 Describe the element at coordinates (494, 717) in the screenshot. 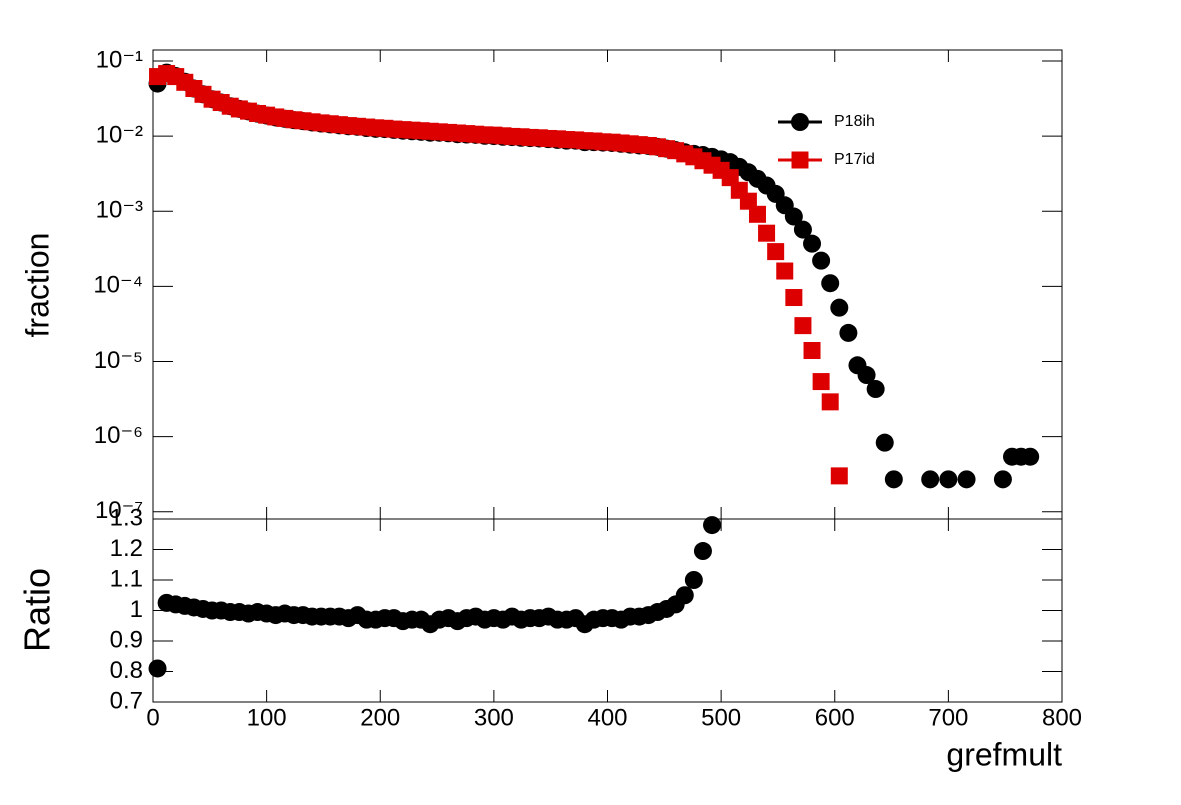

I see `x-tick-label: 300` at that location.